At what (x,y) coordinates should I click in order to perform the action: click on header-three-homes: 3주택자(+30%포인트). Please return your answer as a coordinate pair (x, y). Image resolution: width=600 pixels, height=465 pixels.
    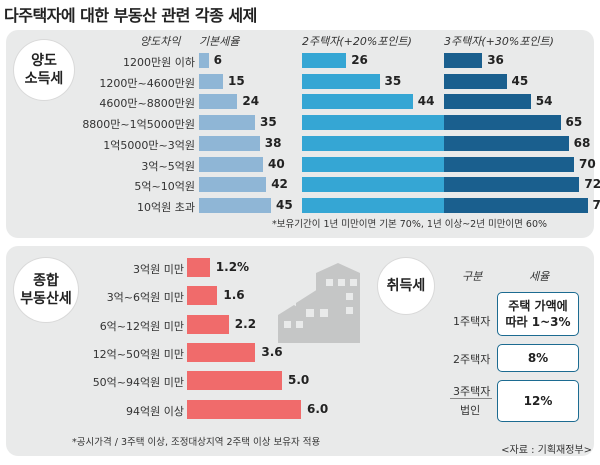
    Looking at the image, I should click on (499, 41).